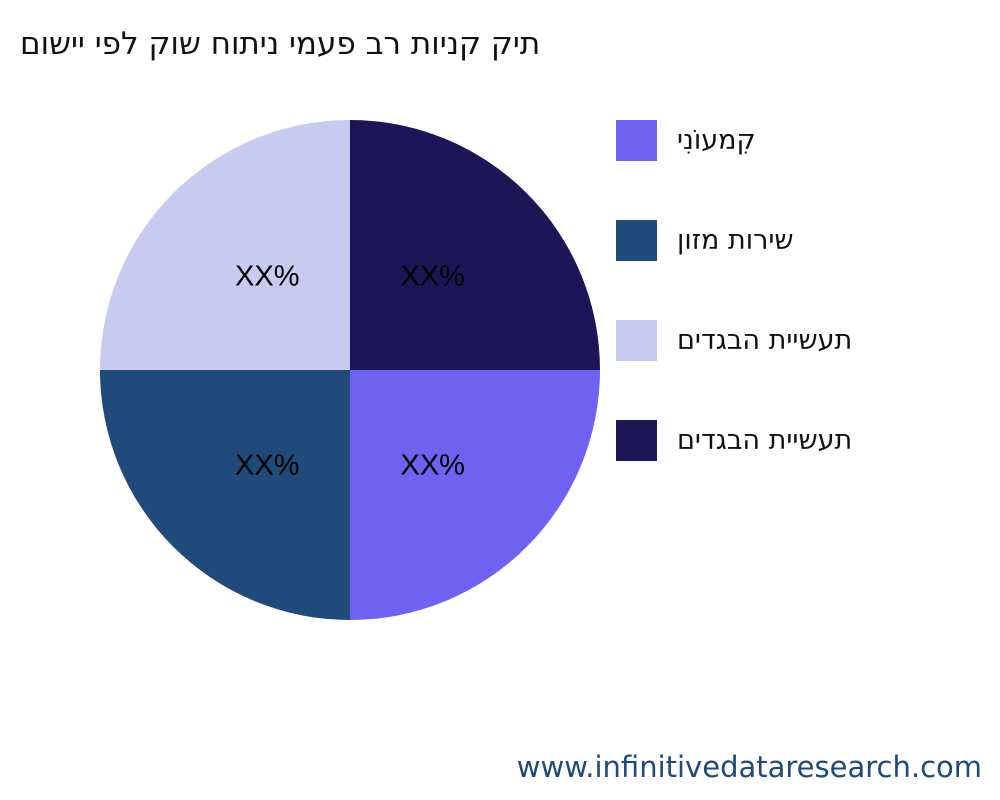  I want to click on chart-title: תיק קניות רב פעמי ניתוח שוק לפי יישום, so click(280, 44).